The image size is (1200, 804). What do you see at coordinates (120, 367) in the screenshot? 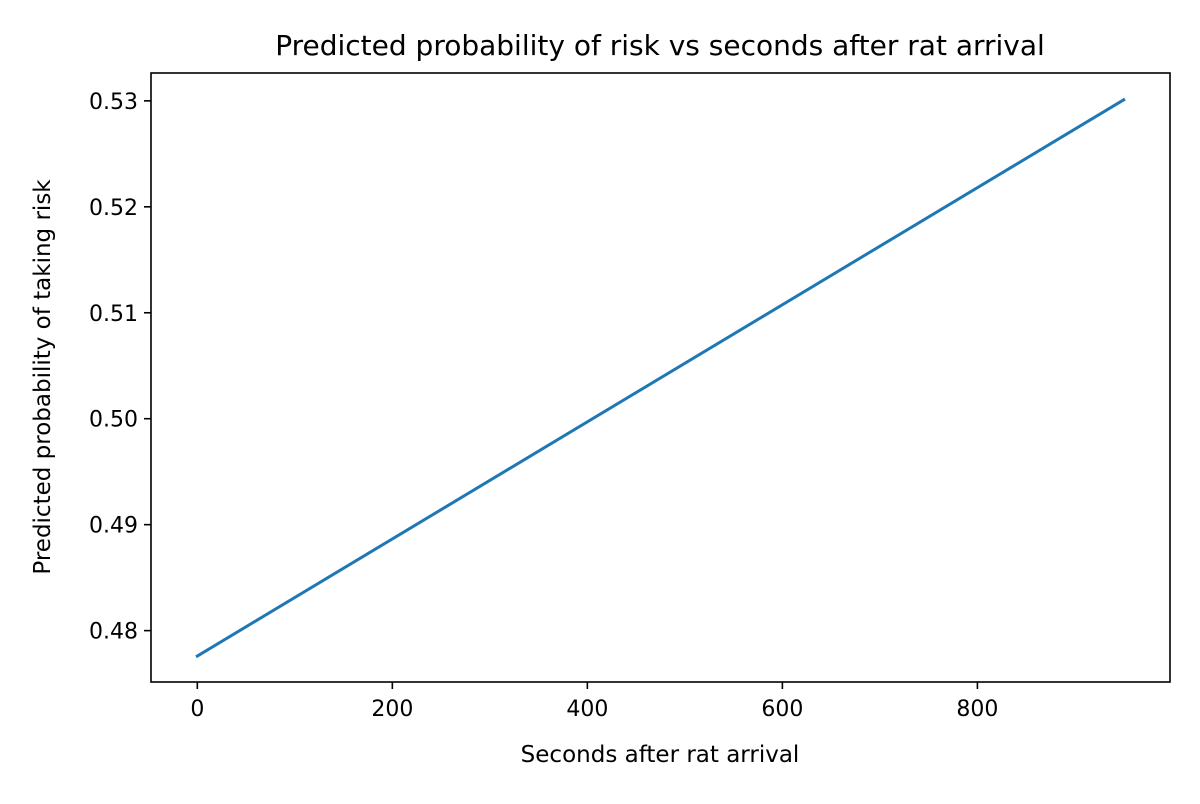
I see `y-axis: 0.48 0.49 0.50 0.51 0.52 0.53` at bounding box center [120, 367].